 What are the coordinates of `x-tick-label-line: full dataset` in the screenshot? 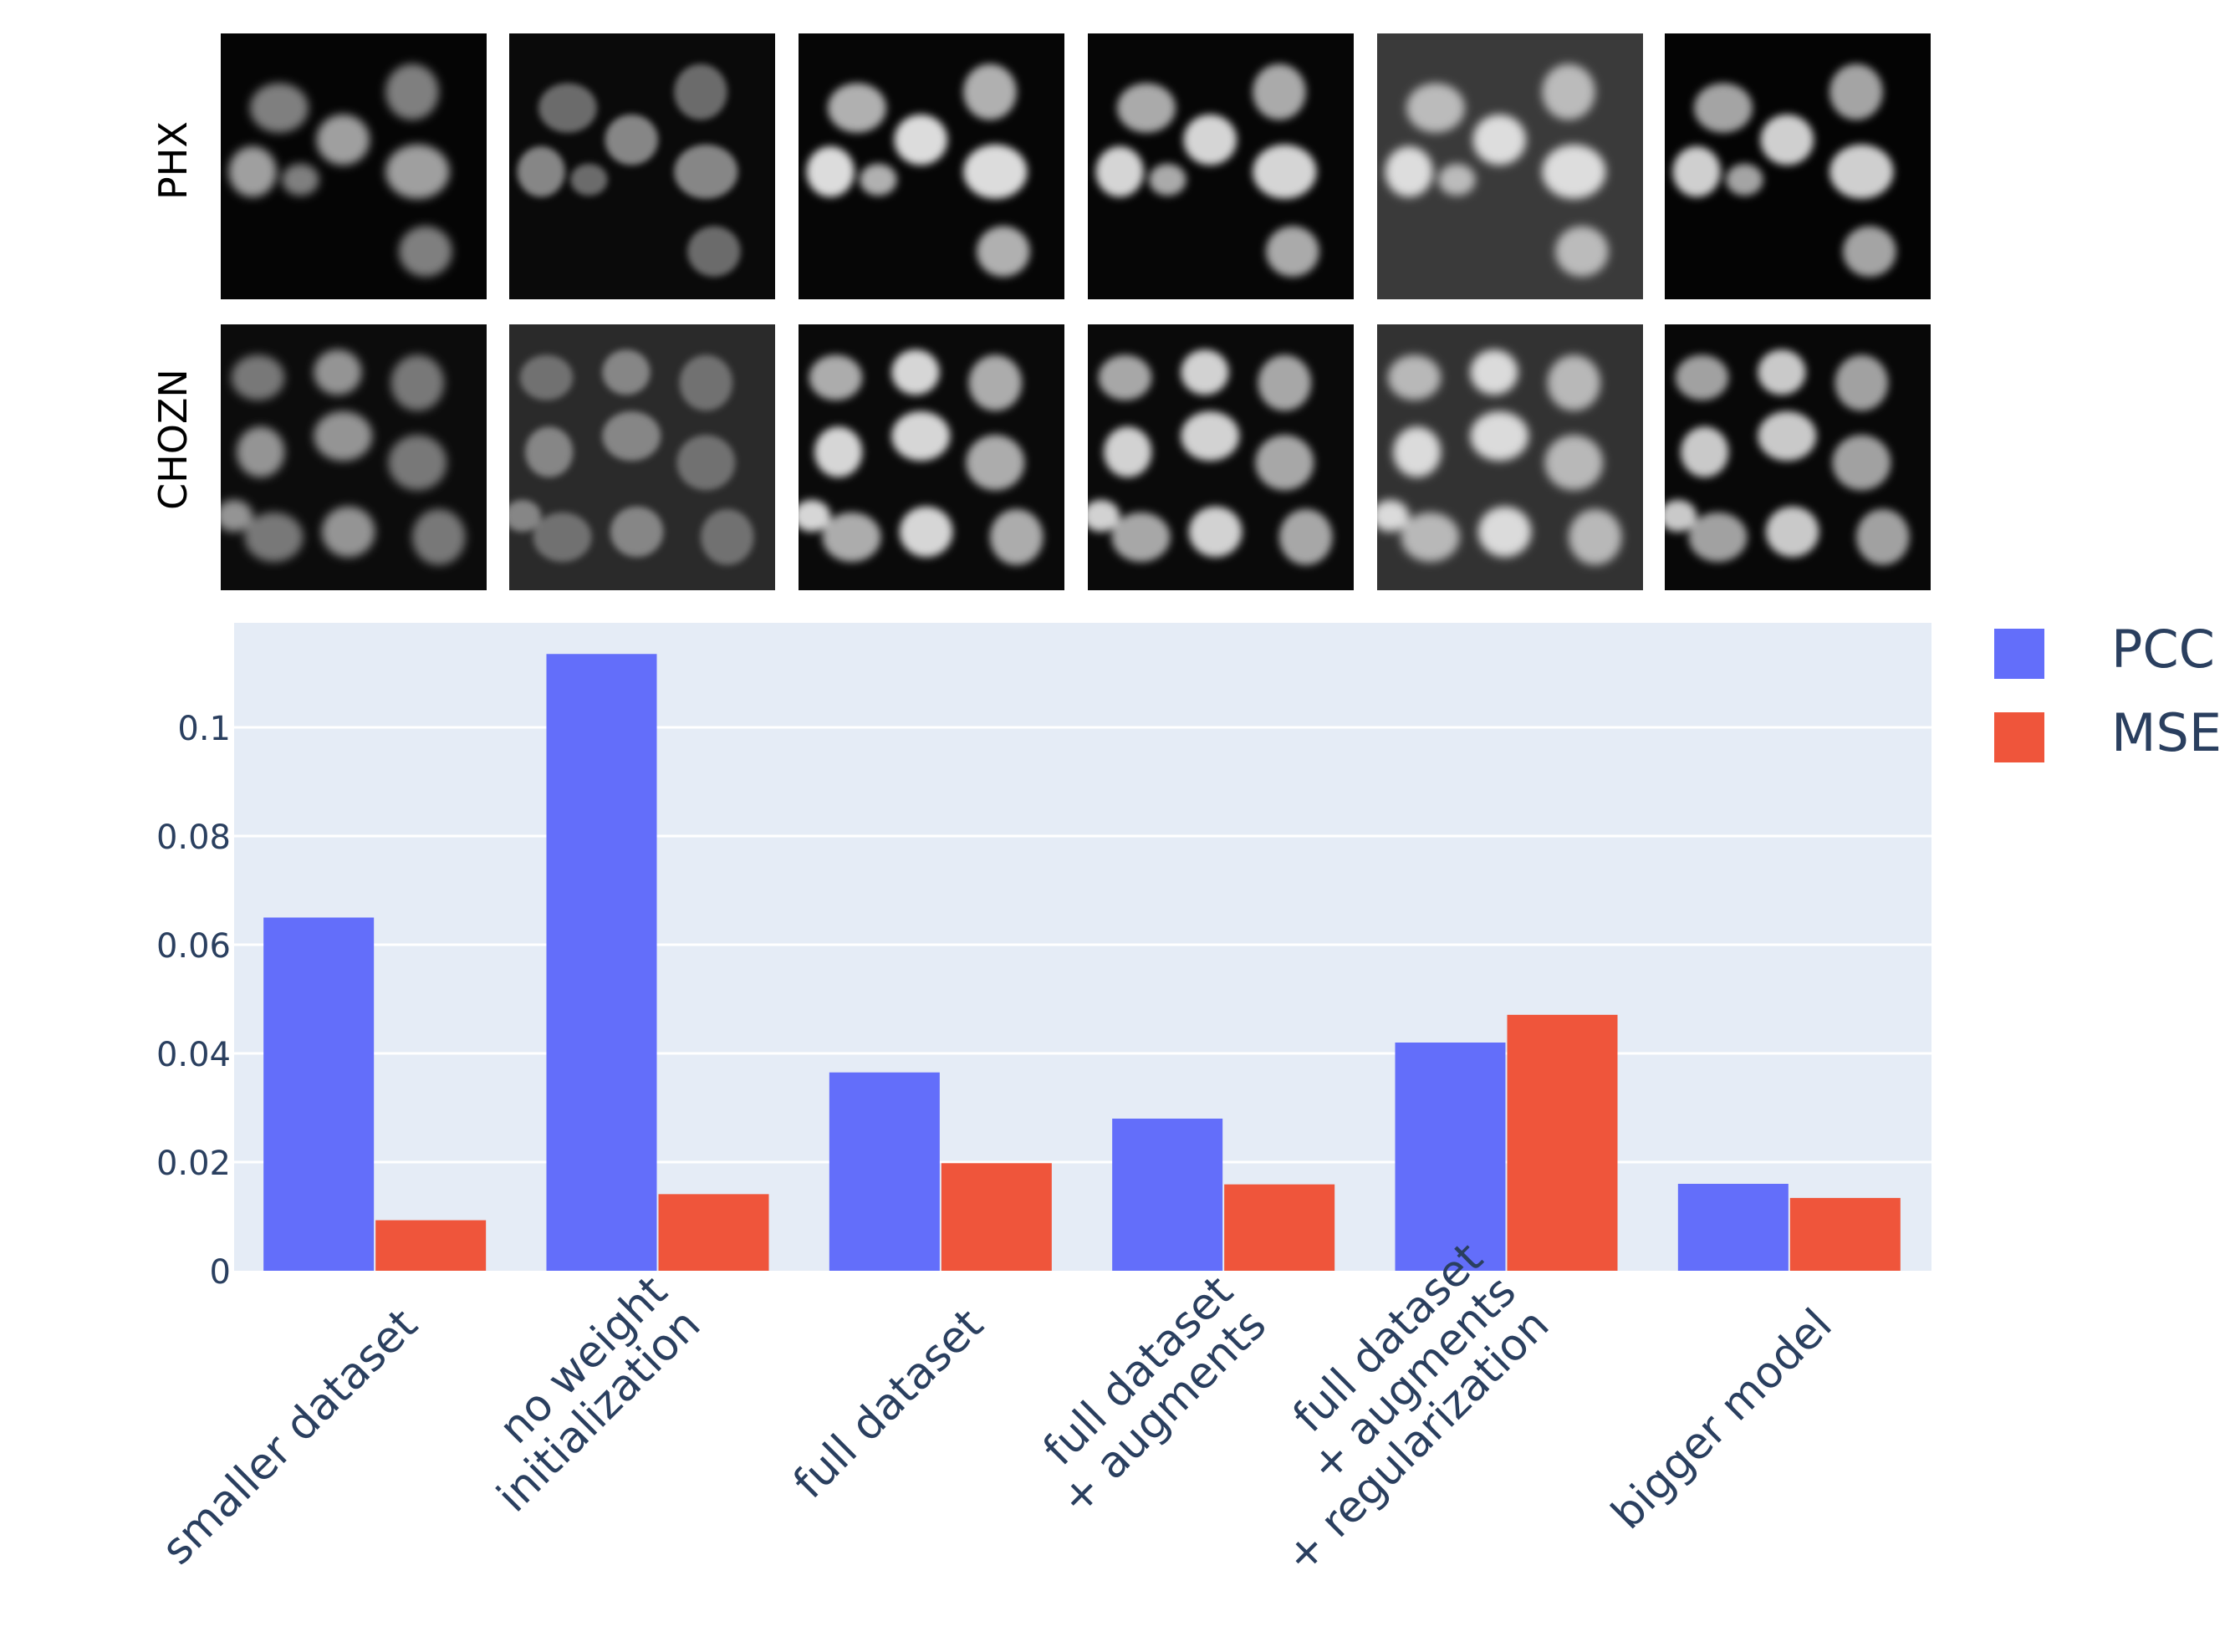 It's located at (888, 1403).